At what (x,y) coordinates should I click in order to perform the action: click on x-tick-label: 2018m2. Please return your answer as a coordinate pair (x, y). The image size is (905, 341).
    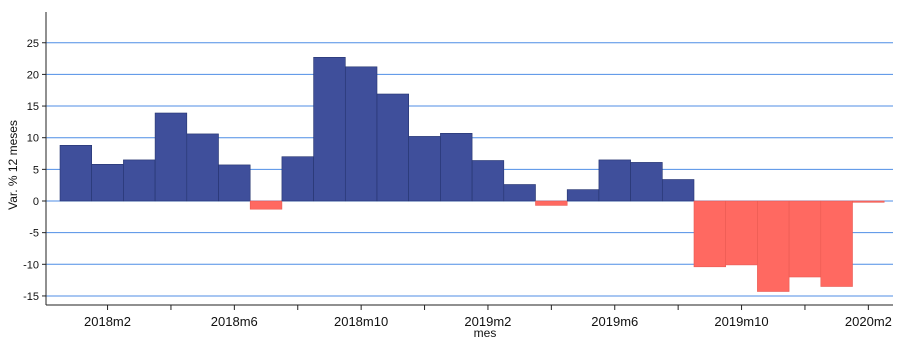
    Looking at the image, I should click on (107, 321).